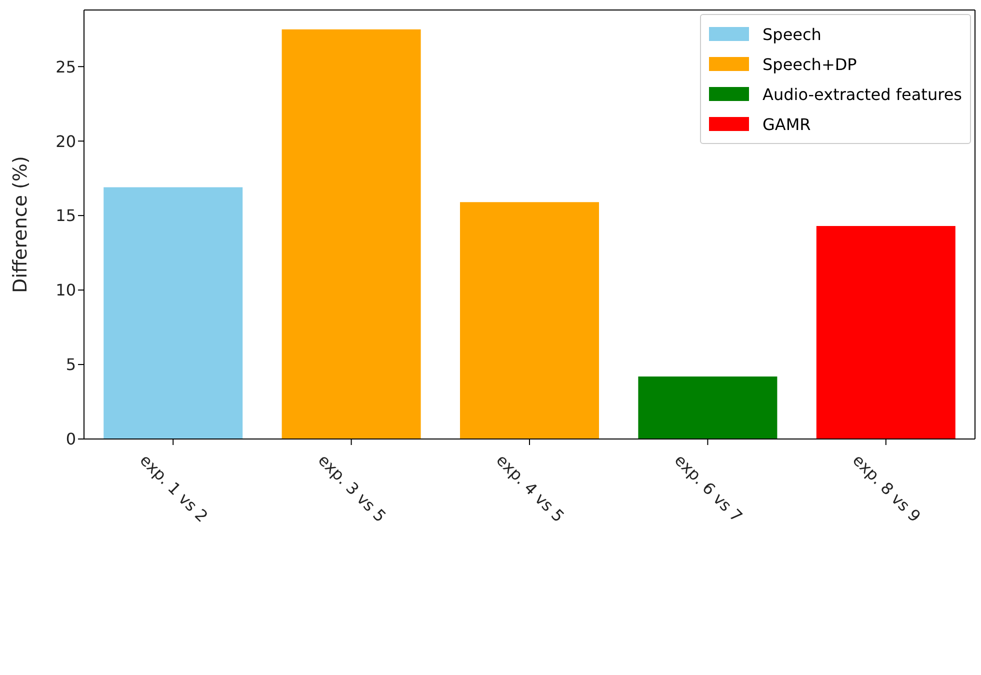 The height and width of the screenshot is (675, 981). I want to click on x-tick-label: exp. 3 vs 5, so click(352, 488).